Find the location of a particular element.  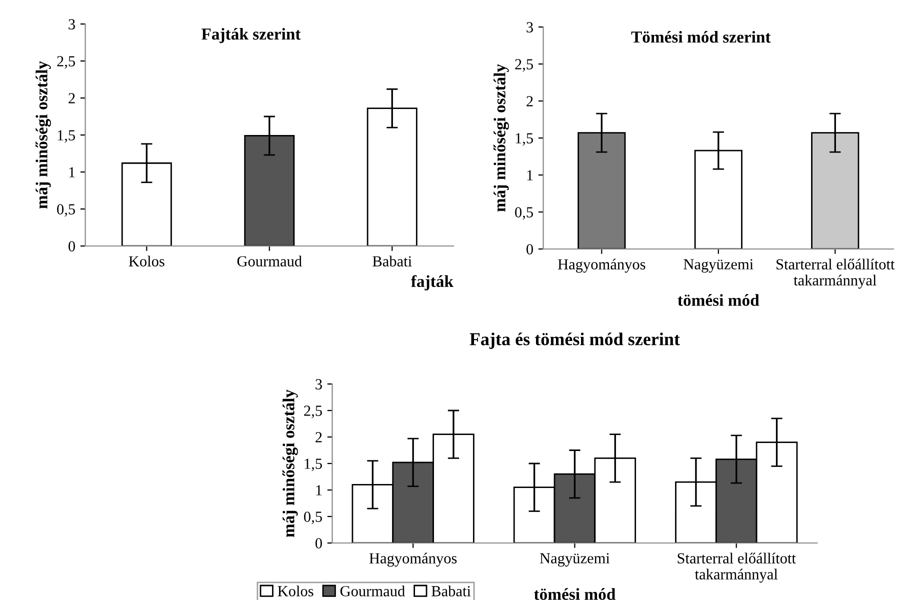

legend-label: Babati is located at coordinates (451, 591).